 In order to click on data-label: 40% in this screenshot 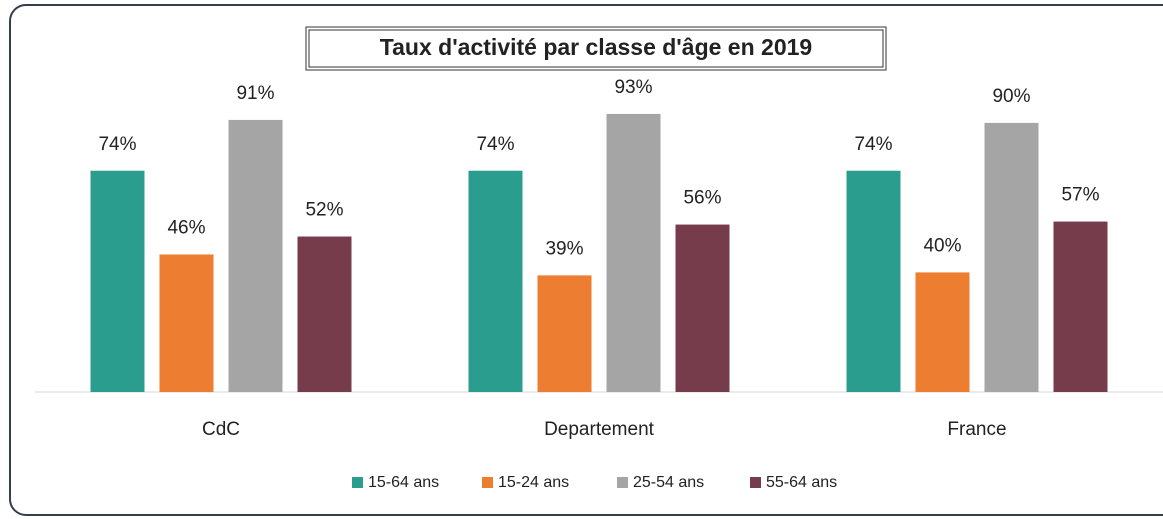, I will do `click(942, 245)`.